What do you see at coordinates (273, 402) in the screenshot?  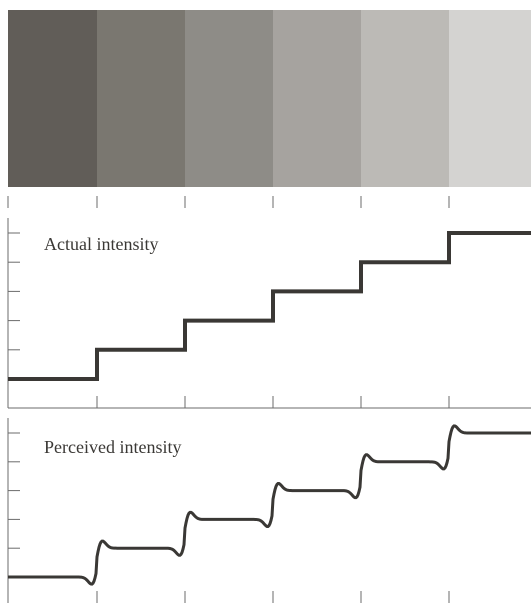 I see `actual-boundary-ticks` at bounding box center [273, 402].